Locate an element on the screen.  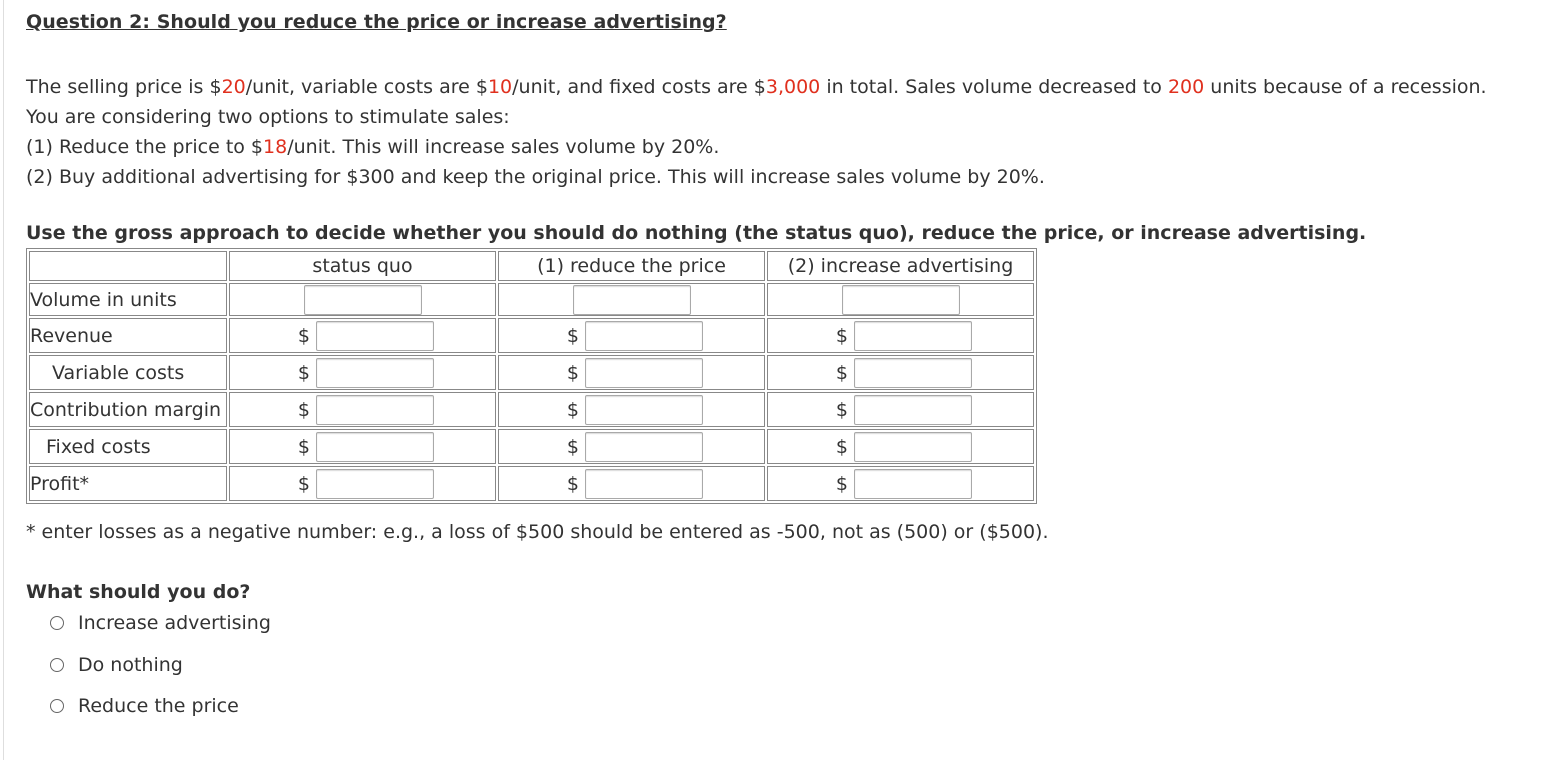
option-do-nothing: Do nothing is located at coordinates (160, 665).